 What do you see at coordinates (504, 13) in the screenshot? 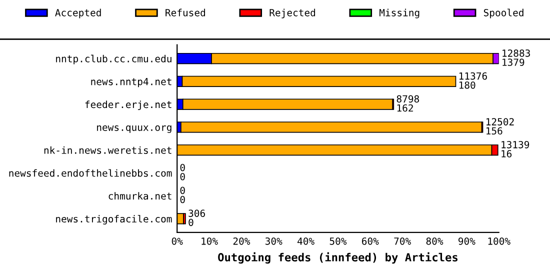
I see `legend-label: Spooled` at bounding box center [504, 13].